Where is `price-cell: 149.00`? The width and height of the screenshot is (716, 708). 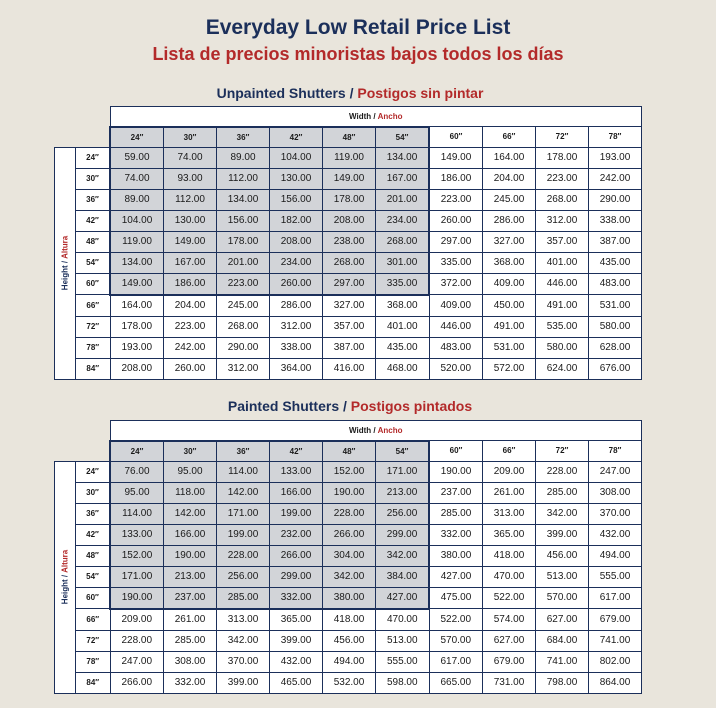 price-cell: 149.00 is located at coordinates (349, 178).